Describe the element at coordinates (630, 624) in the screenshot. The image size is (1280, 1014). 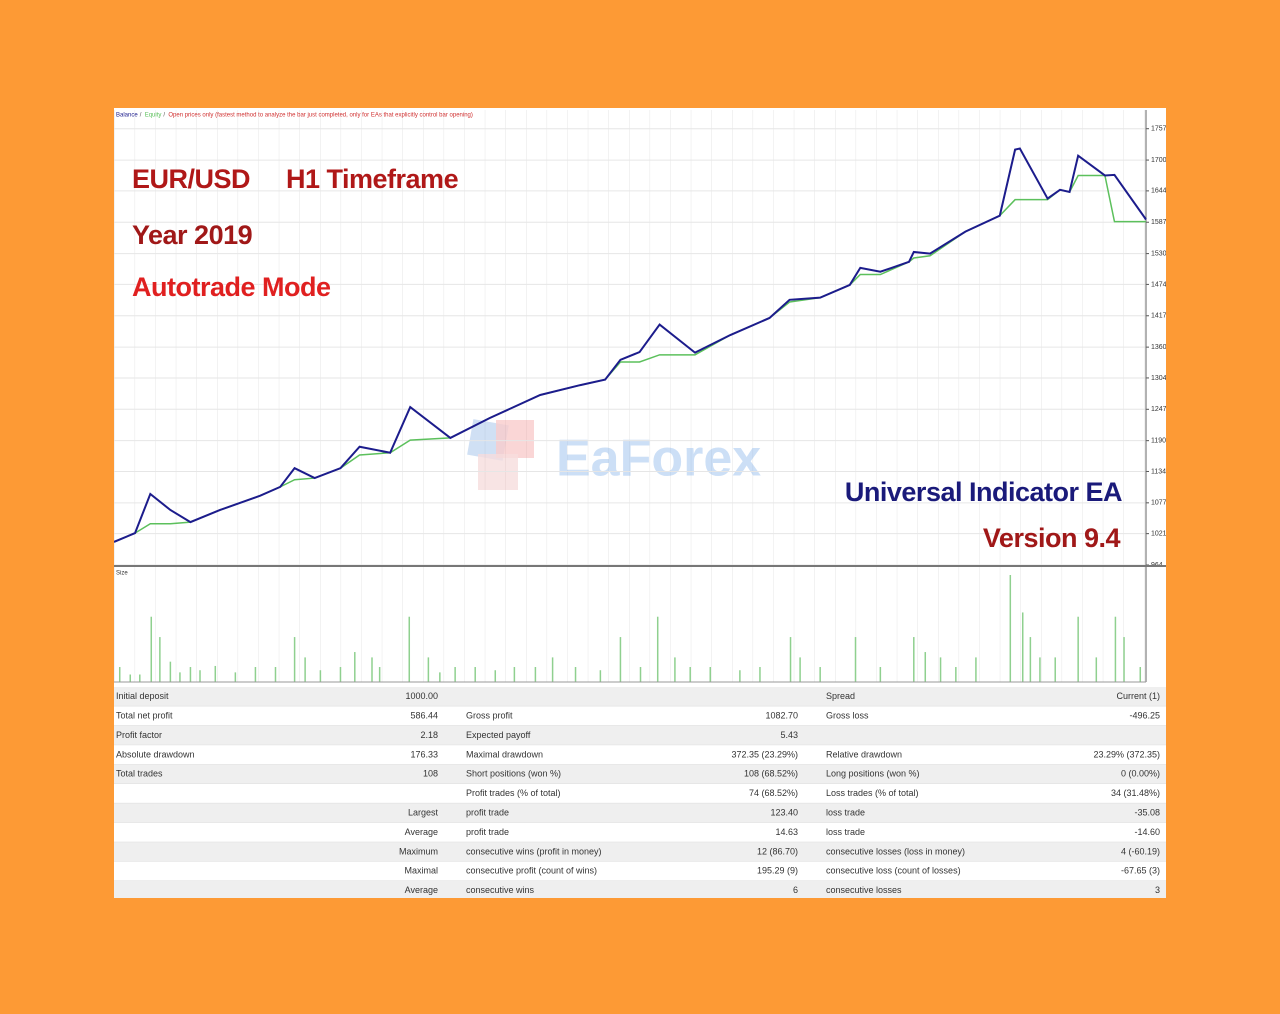
I see `v-grid` at that location.